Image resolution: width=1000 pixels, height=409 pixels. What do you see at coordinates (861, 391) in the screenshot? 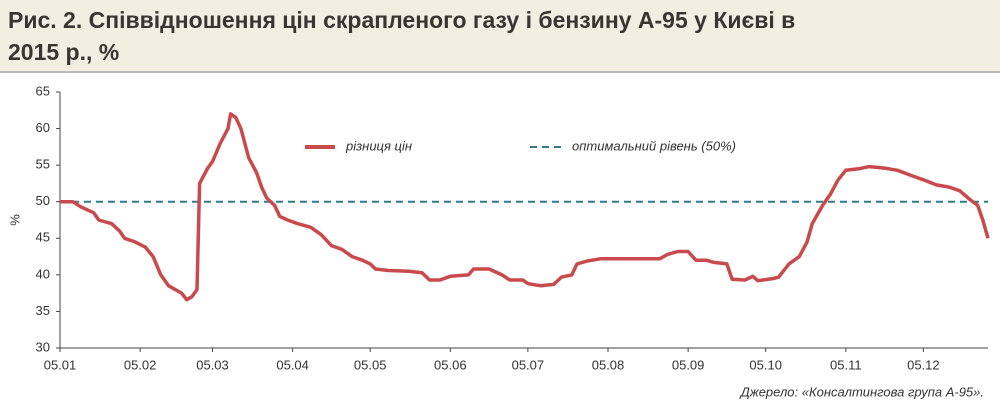
I see `source: Джерело: «Консалтингова група А-95».` at bounding box center [861, 391].